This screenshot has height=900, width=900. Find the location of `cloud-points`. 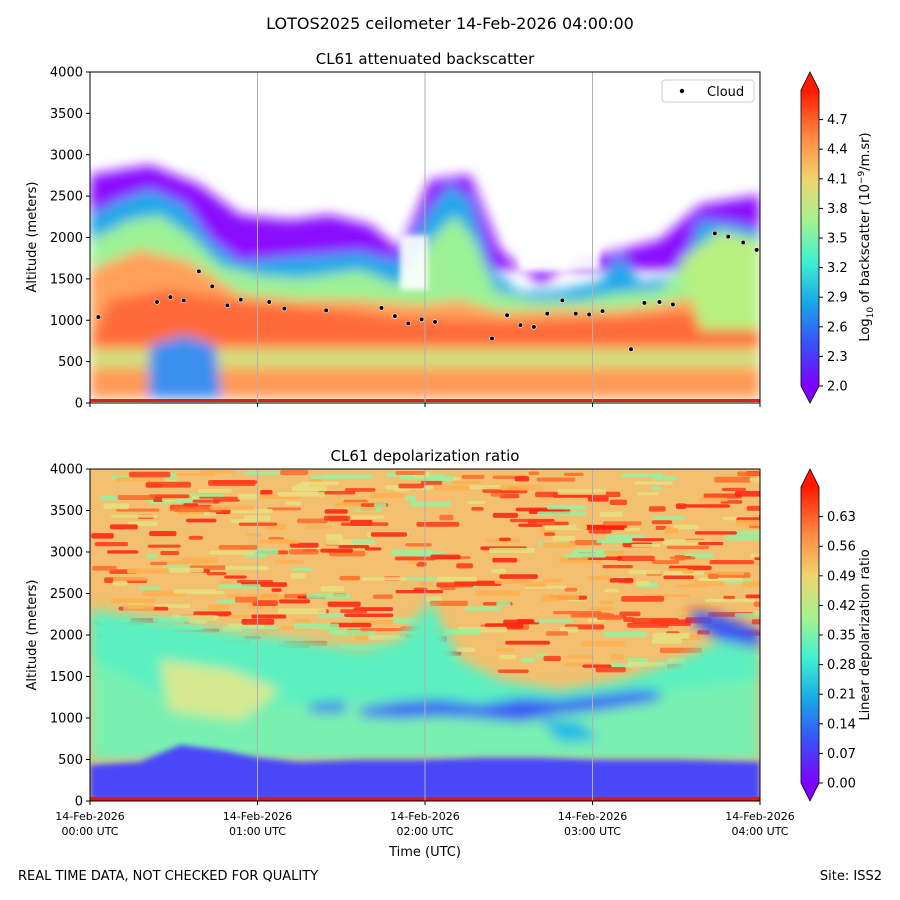

cloud-points is located at coordinates (427, 291).